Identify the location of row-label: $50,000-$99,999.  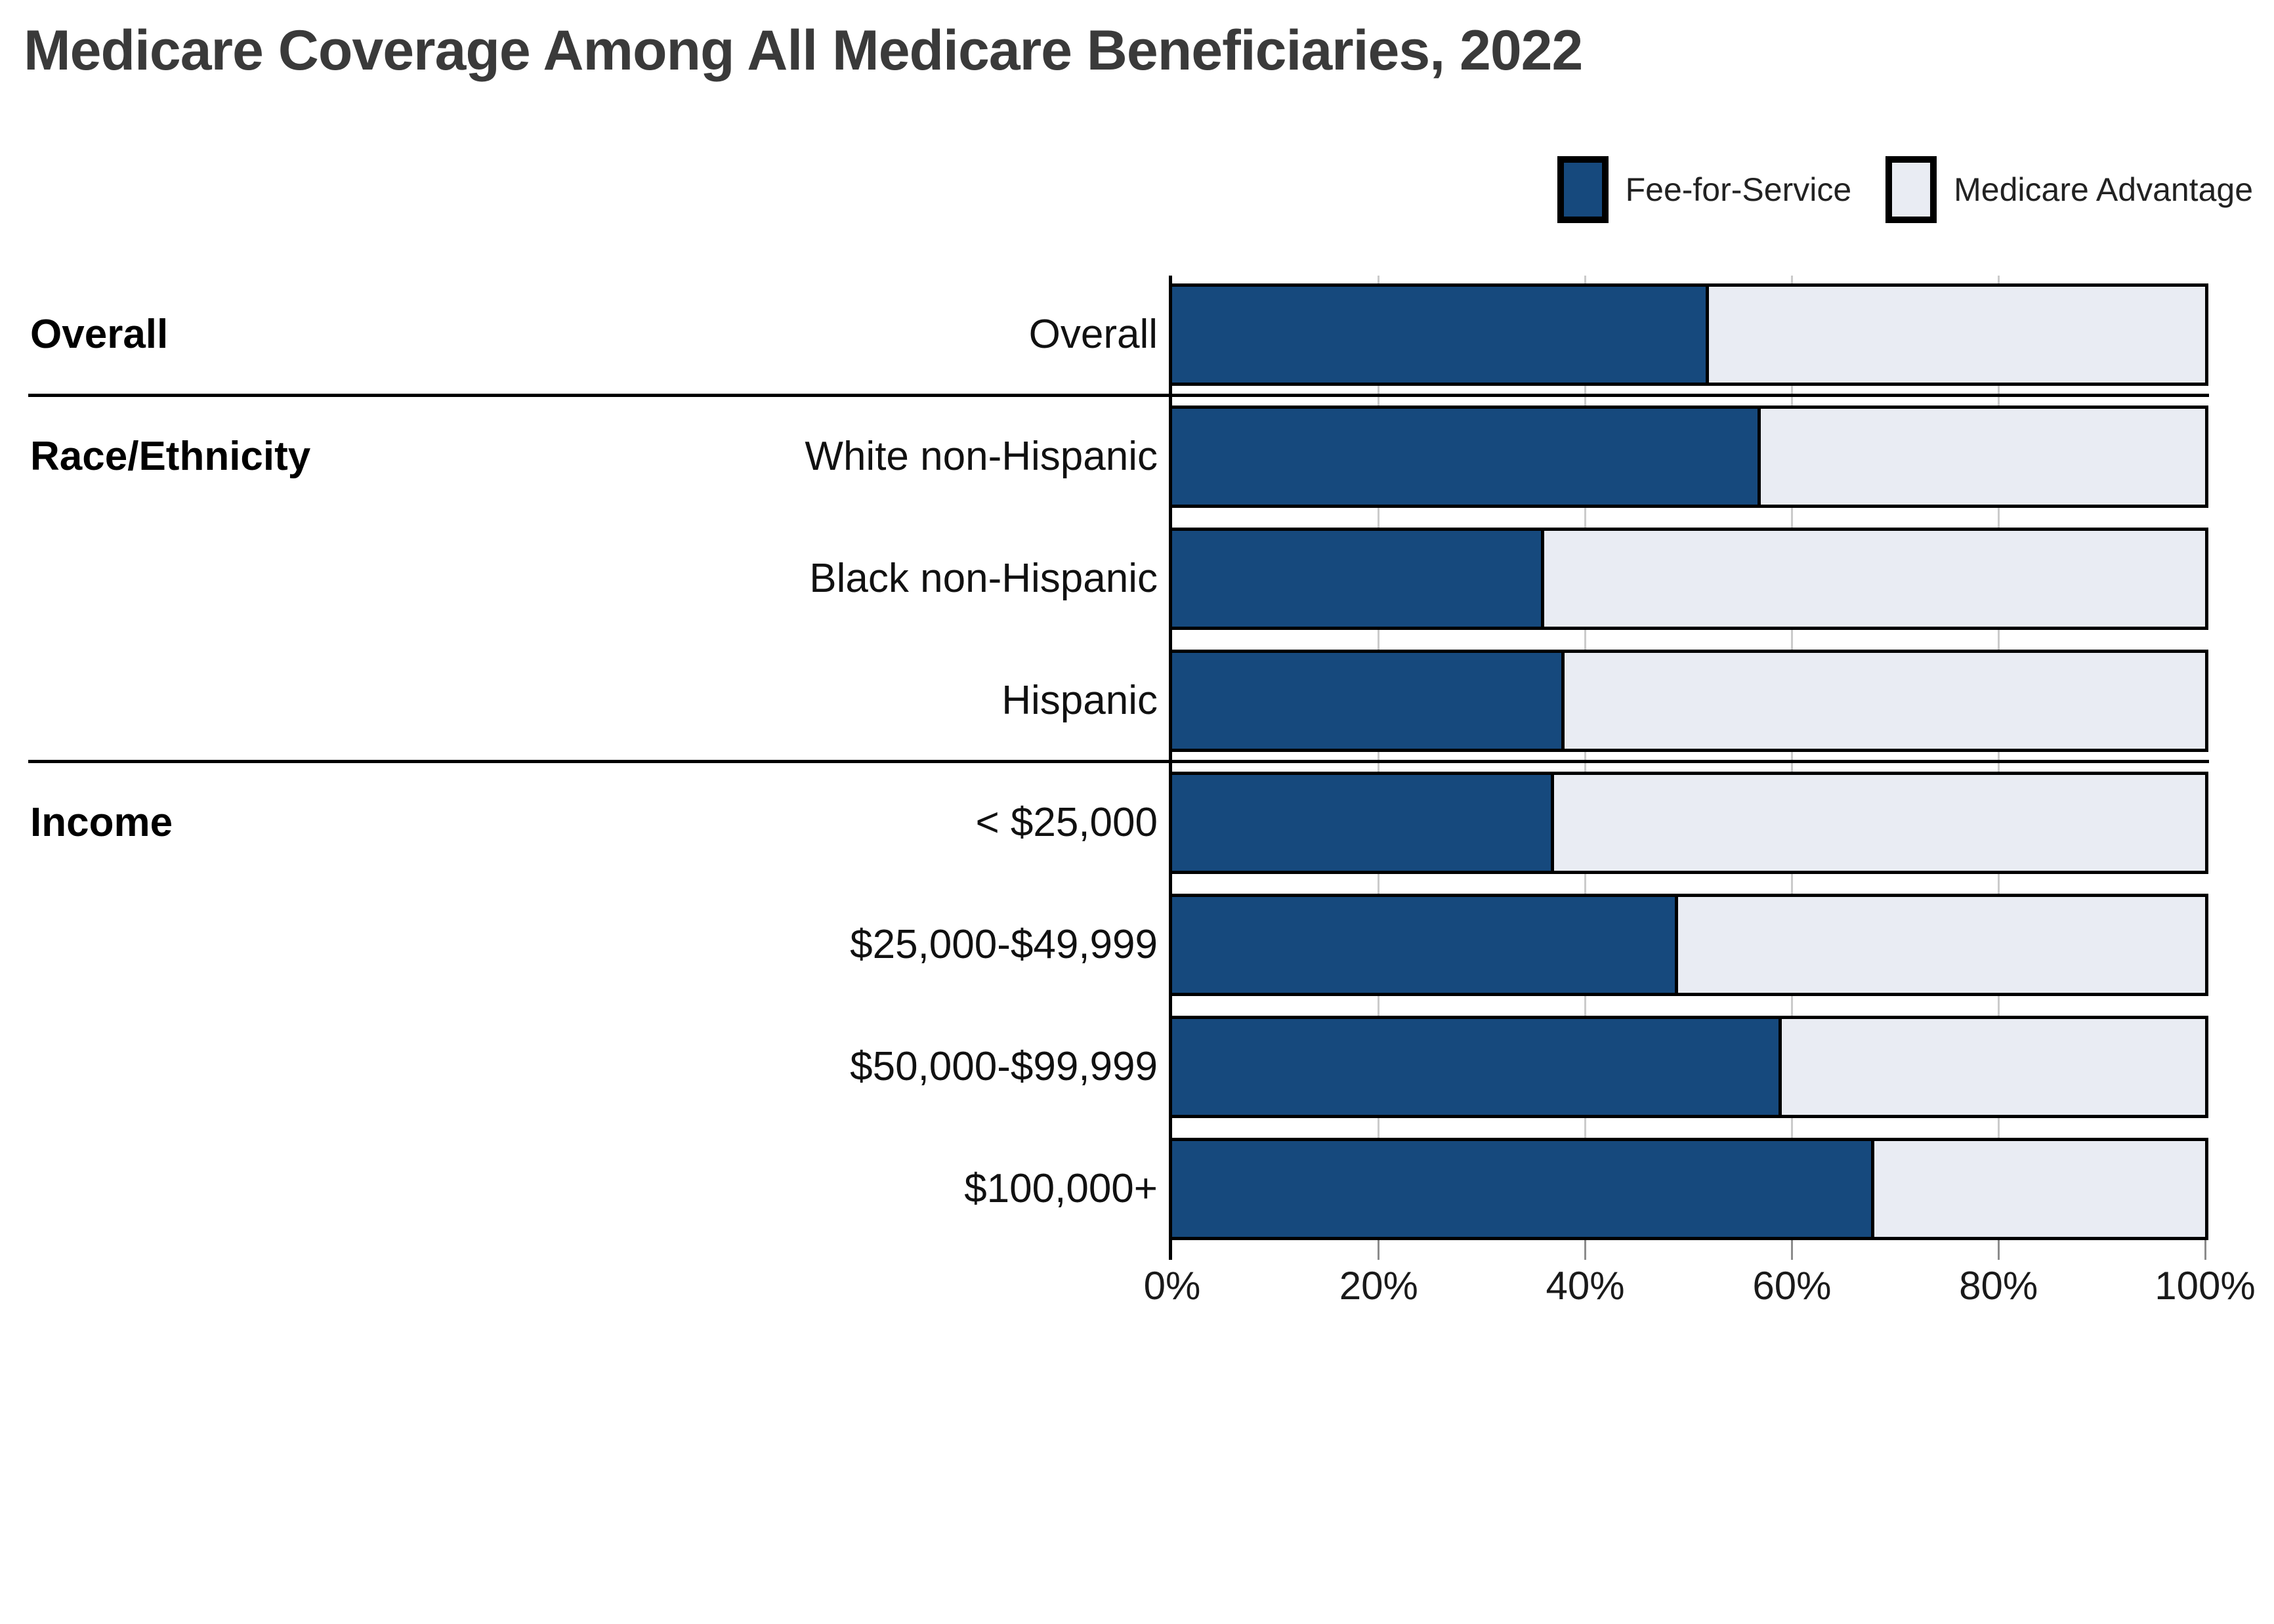
(1004, 1066).